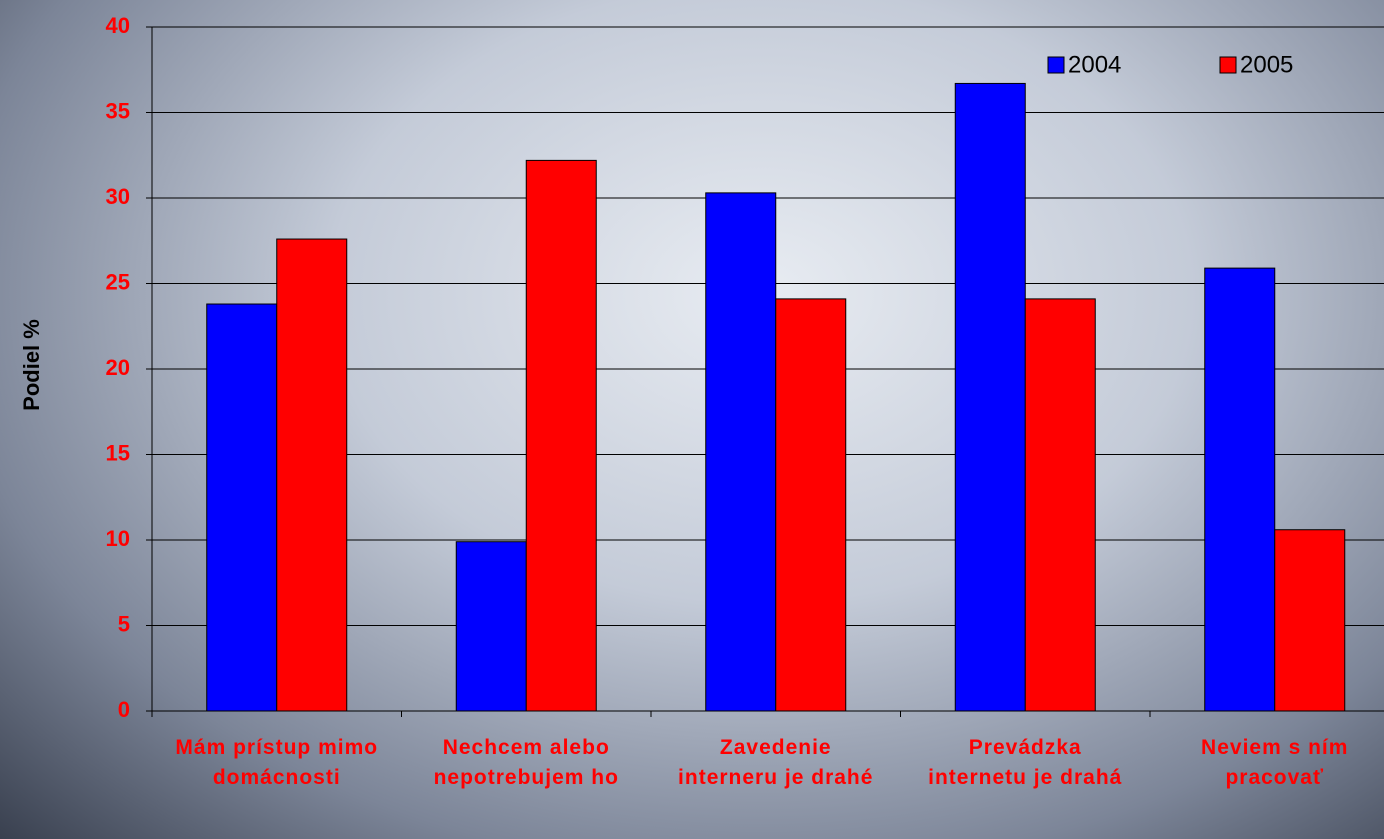 This screenshot has height=839, width=1384. I want to click on y-tick-label: 15, so click(118, 452).